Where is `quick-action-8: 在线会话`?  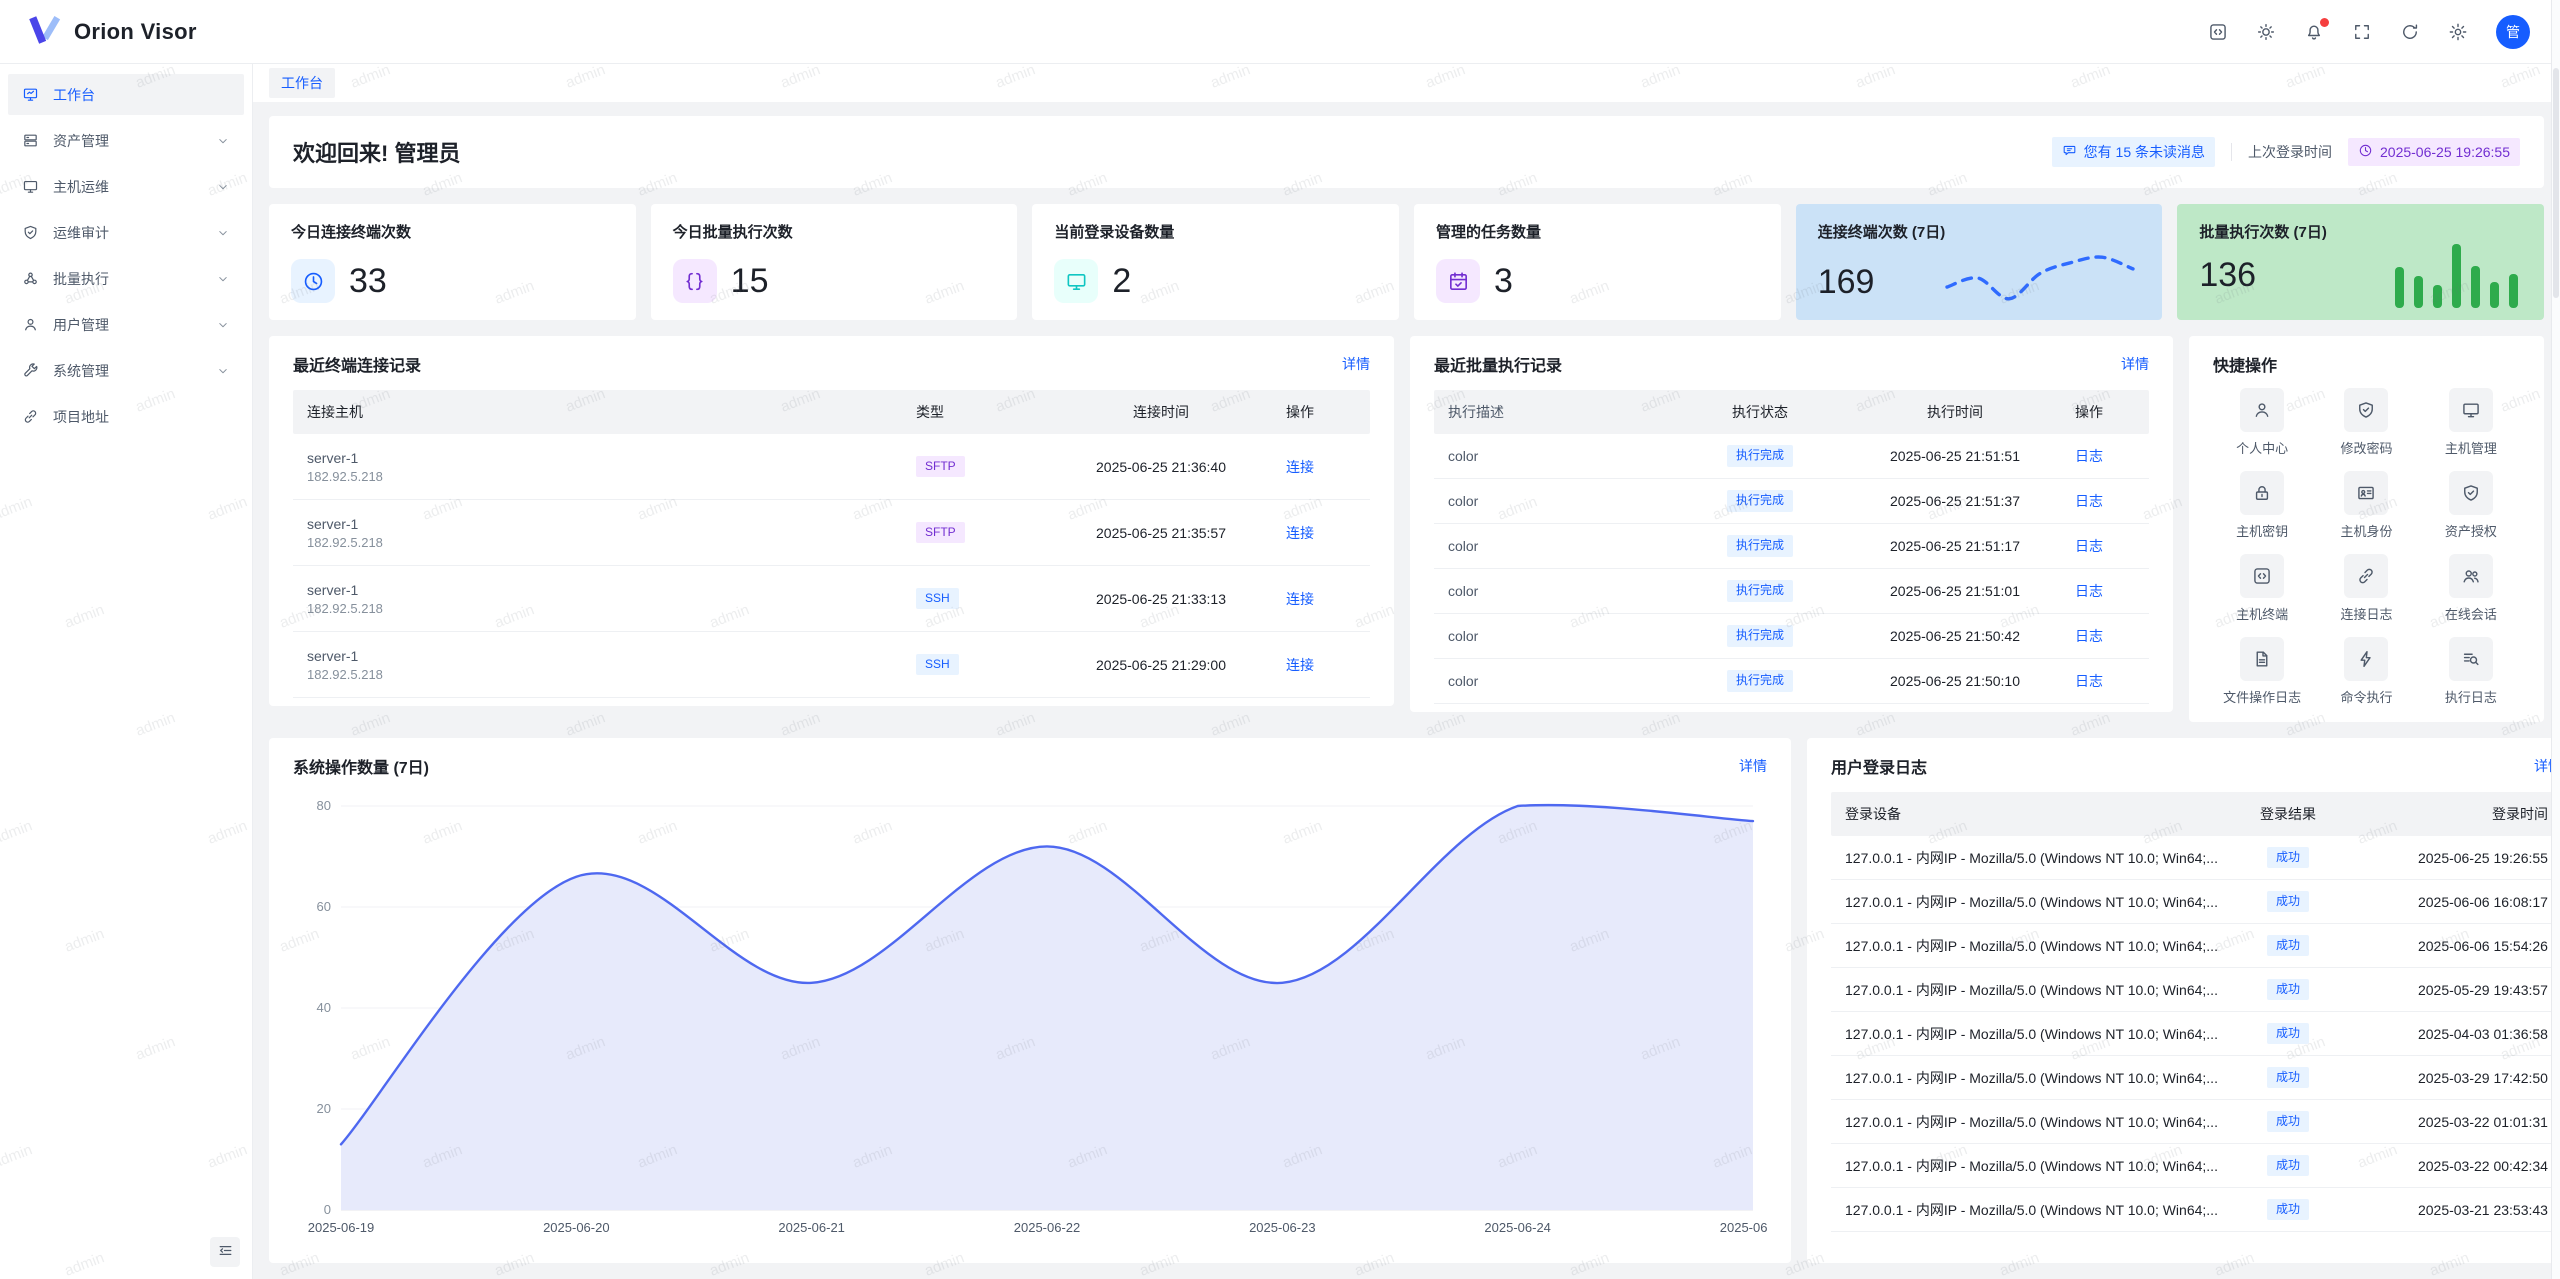 quick-action-8: 在线会话 is located at coordinates (2471, 588).